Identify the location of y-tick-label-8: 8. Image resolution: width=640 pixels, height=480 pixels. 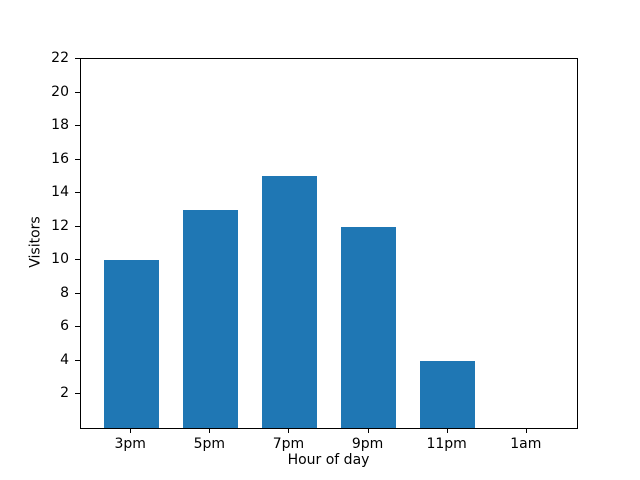
(64, 292).